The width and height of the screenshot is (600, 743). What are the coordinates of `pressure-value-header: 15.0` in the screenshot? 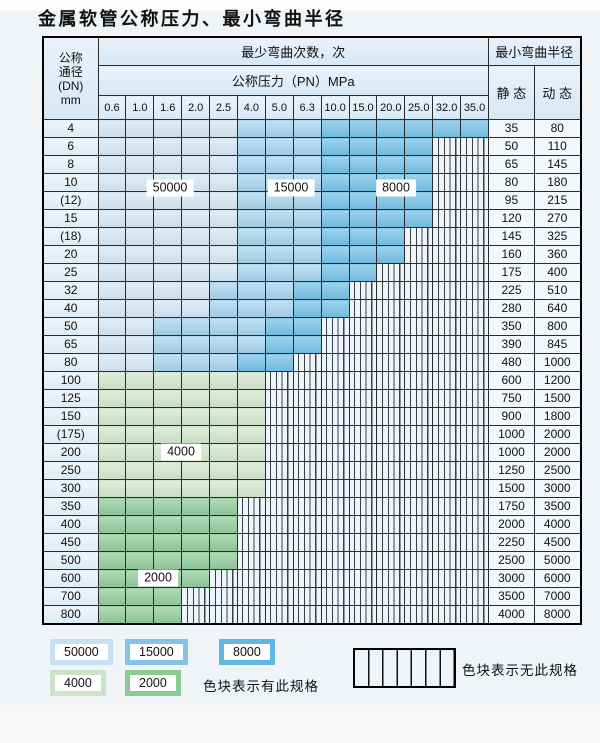 It's located at (363, 107).